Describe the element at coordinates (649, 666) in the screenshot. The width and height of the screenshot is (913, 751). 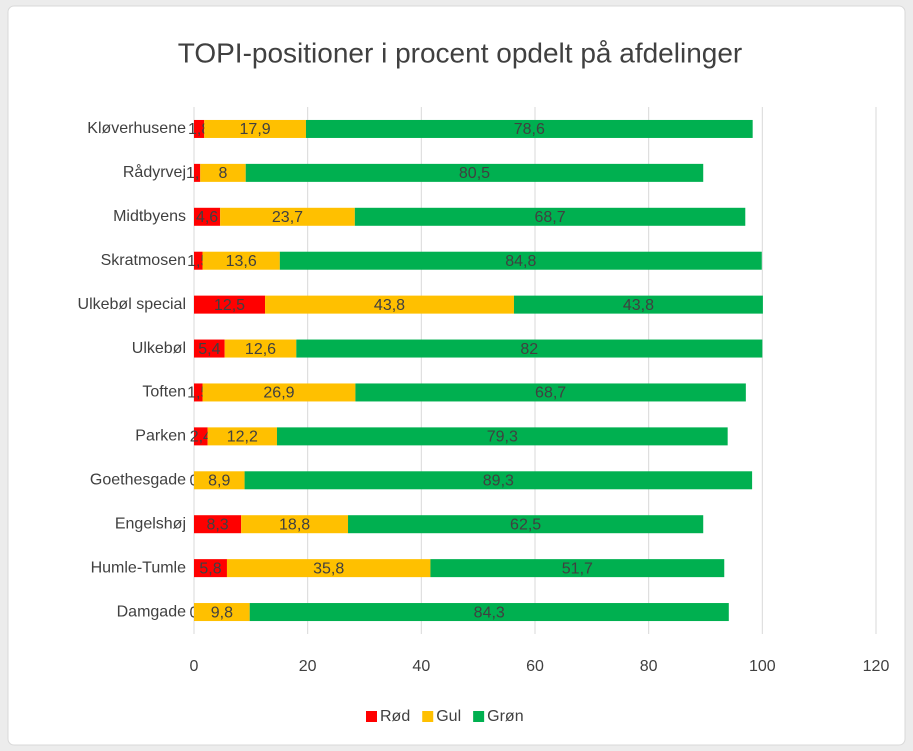
I see `x-tick-label: 80` at that location.